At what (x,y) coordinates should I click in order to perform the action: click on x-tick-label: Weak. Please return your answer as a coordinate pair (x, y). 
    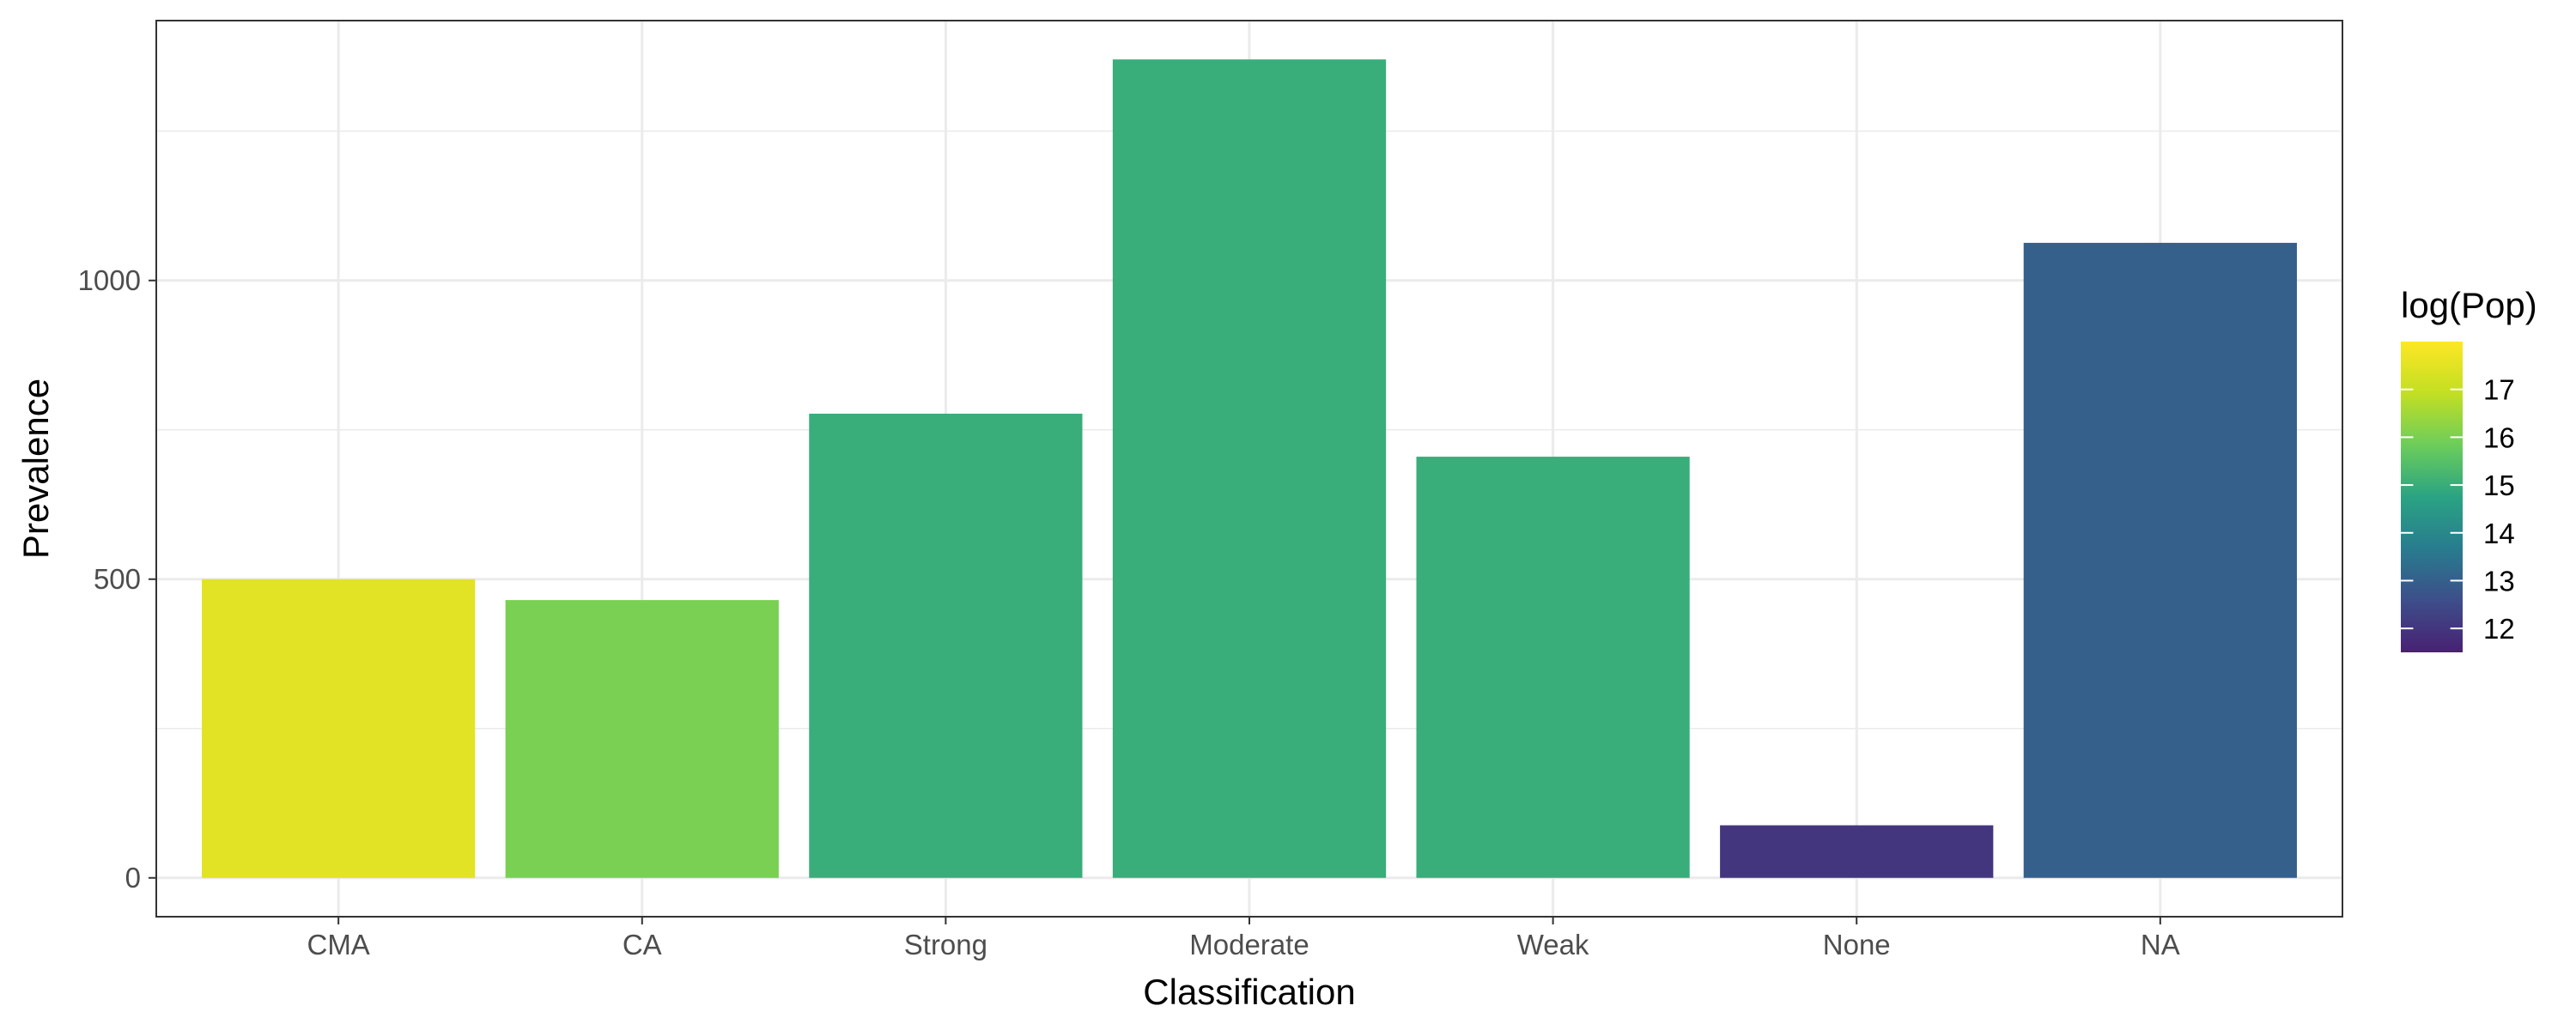
    Looking at the image, I should click on (1553, 944).